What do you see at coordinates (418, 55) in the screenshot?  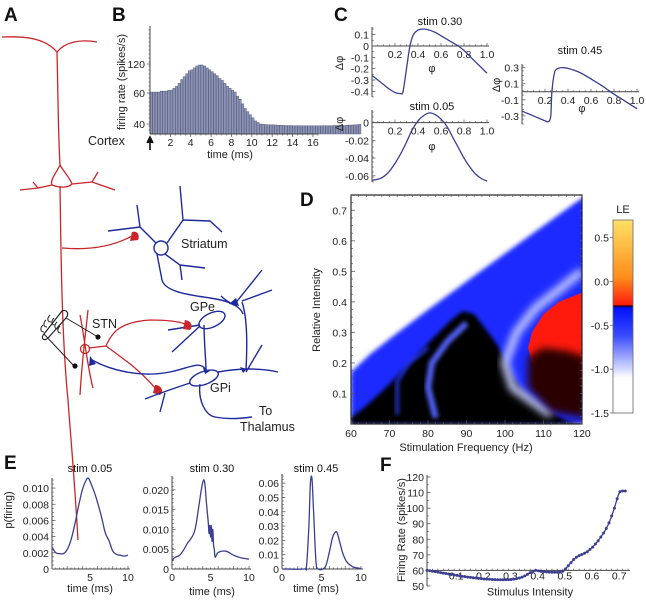 I see `c1-x-tick-label: 0.4` at bounding box center [418, 55].